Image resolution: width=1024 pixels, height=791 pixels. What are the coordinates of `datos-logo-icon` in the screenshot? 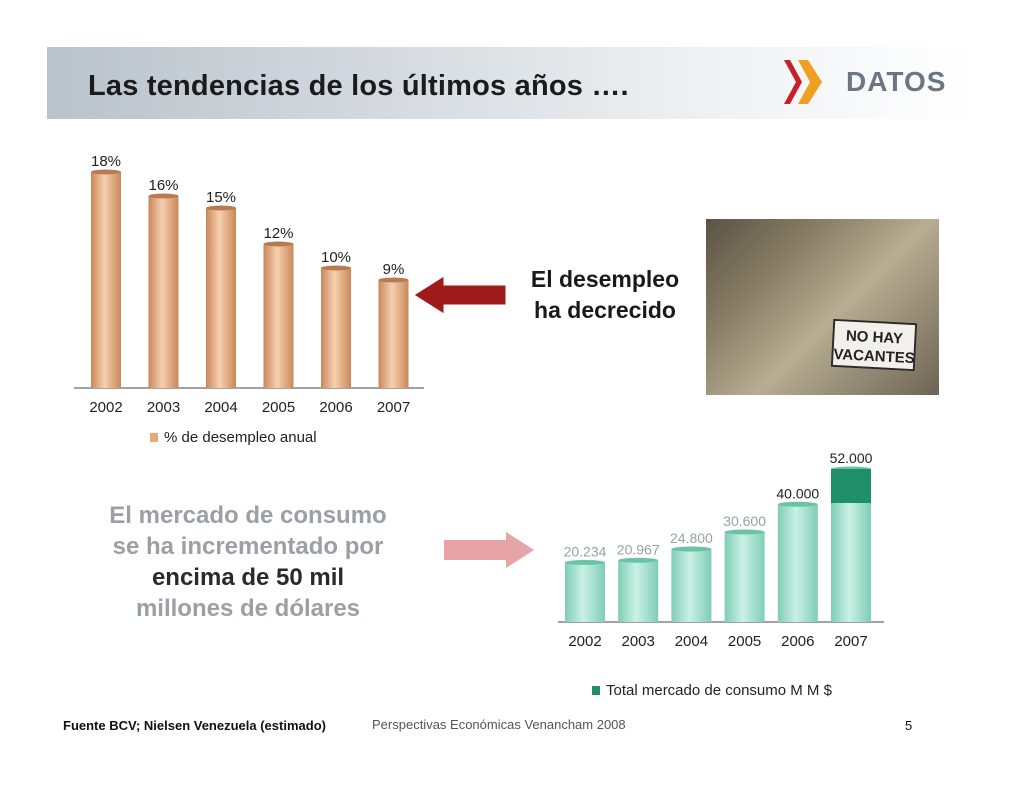 It's located at (803, 82).